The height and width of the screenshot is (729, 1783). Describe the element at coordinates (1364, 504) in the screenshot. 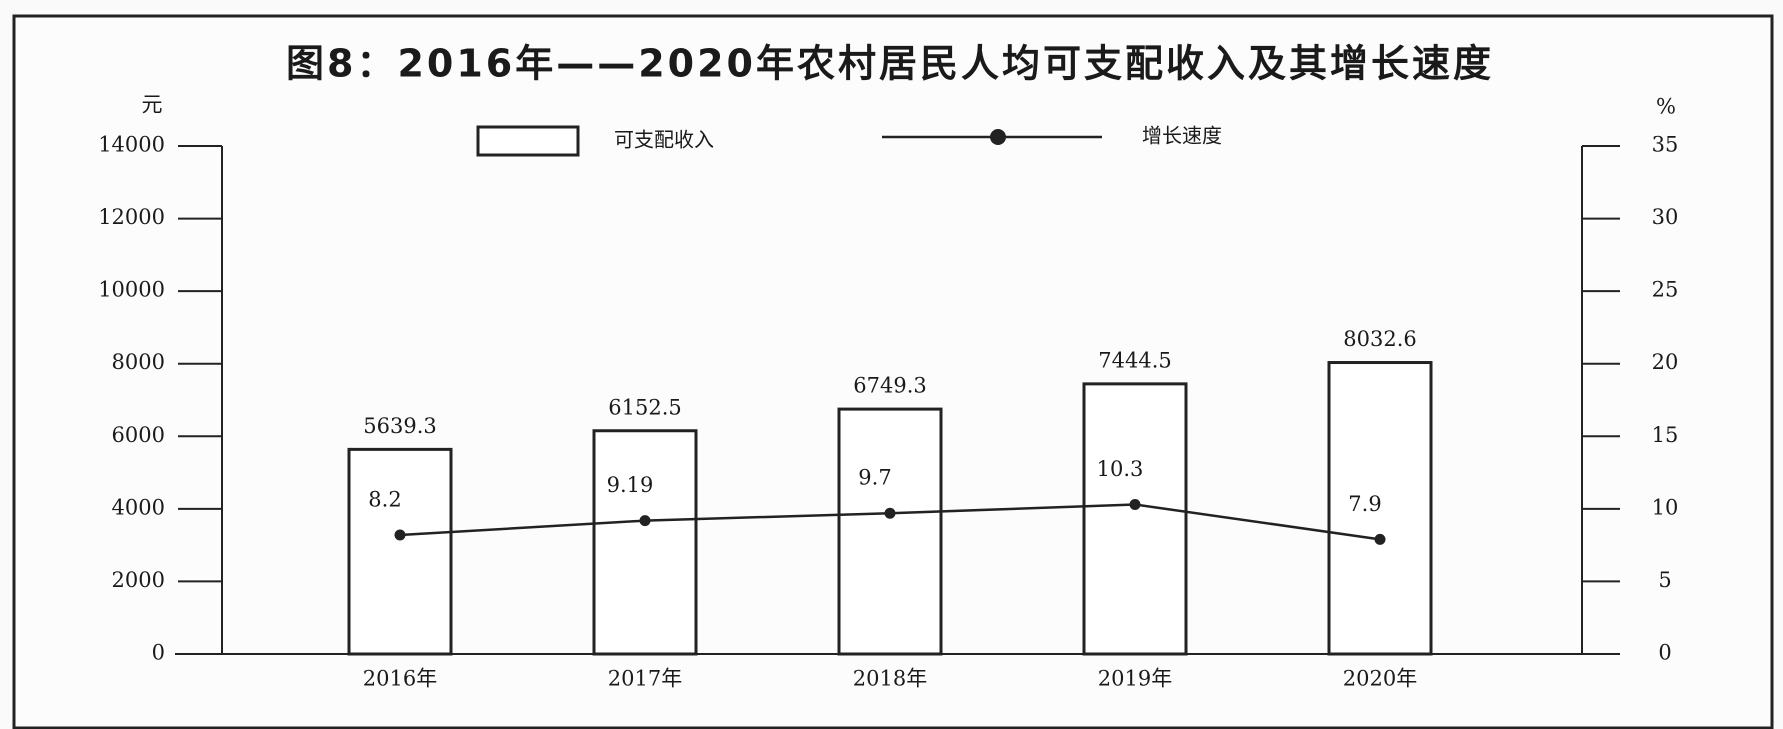

I see `line-value-label: 7.9` at that location.